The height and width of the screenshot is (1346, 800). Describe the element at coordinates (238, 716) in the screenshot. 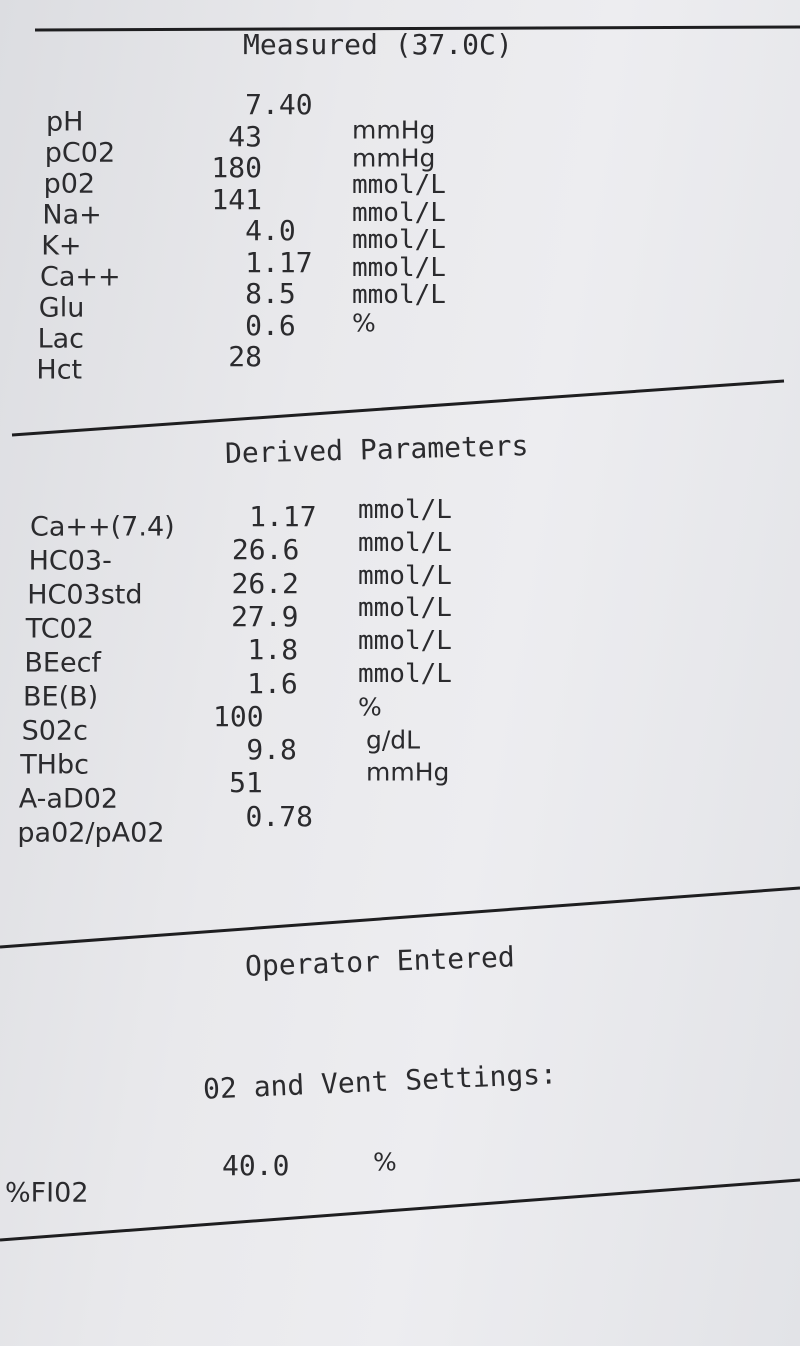

I see `row-value: 100` at that location.